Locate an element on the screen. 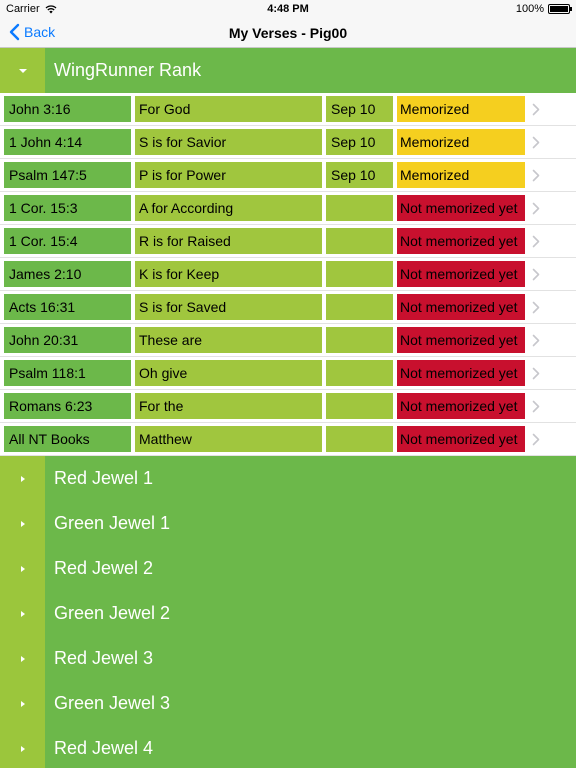 This screenshot has width=576, height=768. verse-row: James 2:10 K is for Keep Not memorized yet is located at coordinates (288, 274).